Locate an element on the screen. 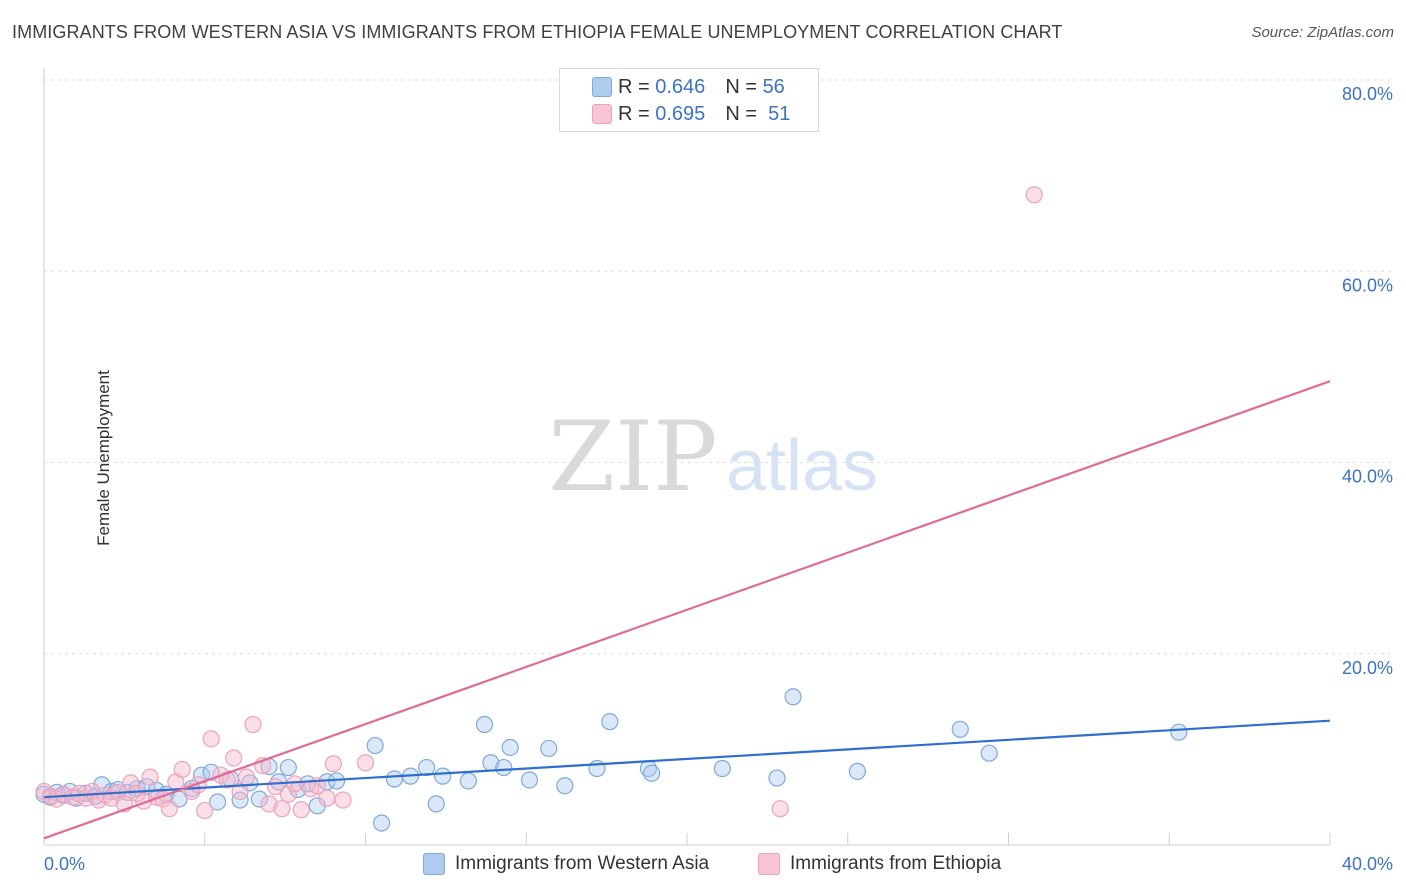 Image resolution: width=1406 pixels, height=892 pixels. legend-row-ethiopia: R = 0.695 N = 51 is located at coordinates (691, 114).